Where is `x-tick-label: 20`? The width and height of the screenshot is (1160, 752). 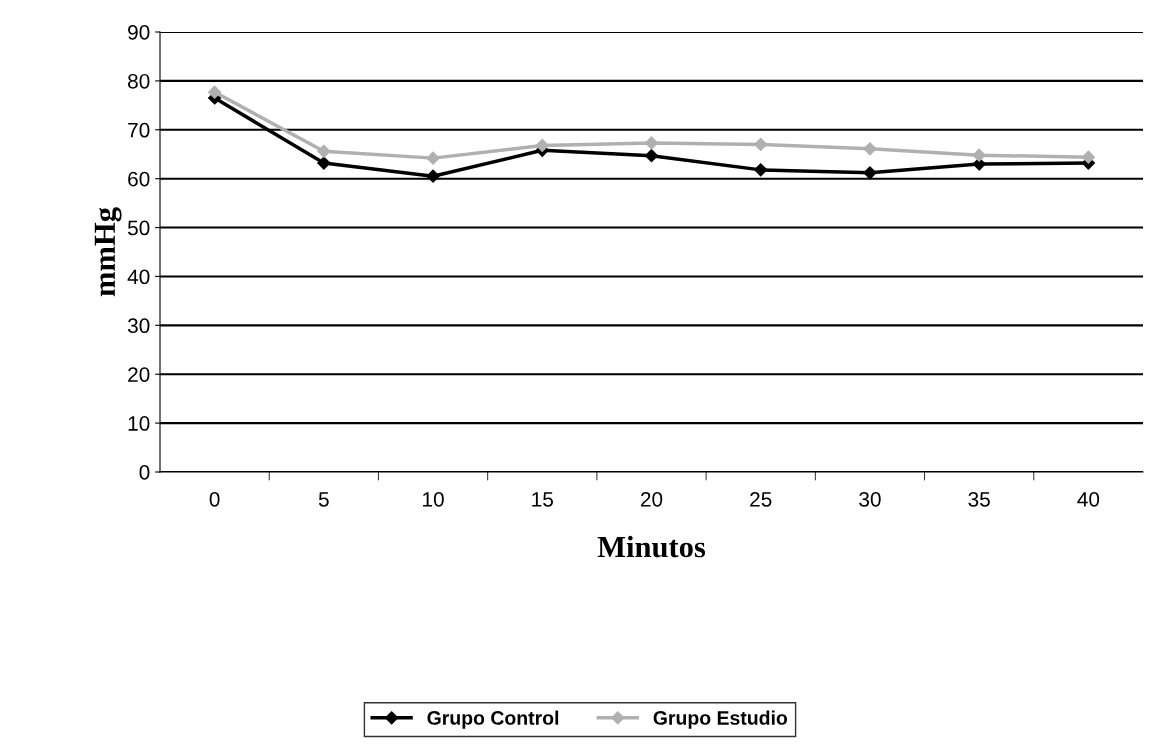
x-tick-label: 20 is located at coordinates (651, 499).